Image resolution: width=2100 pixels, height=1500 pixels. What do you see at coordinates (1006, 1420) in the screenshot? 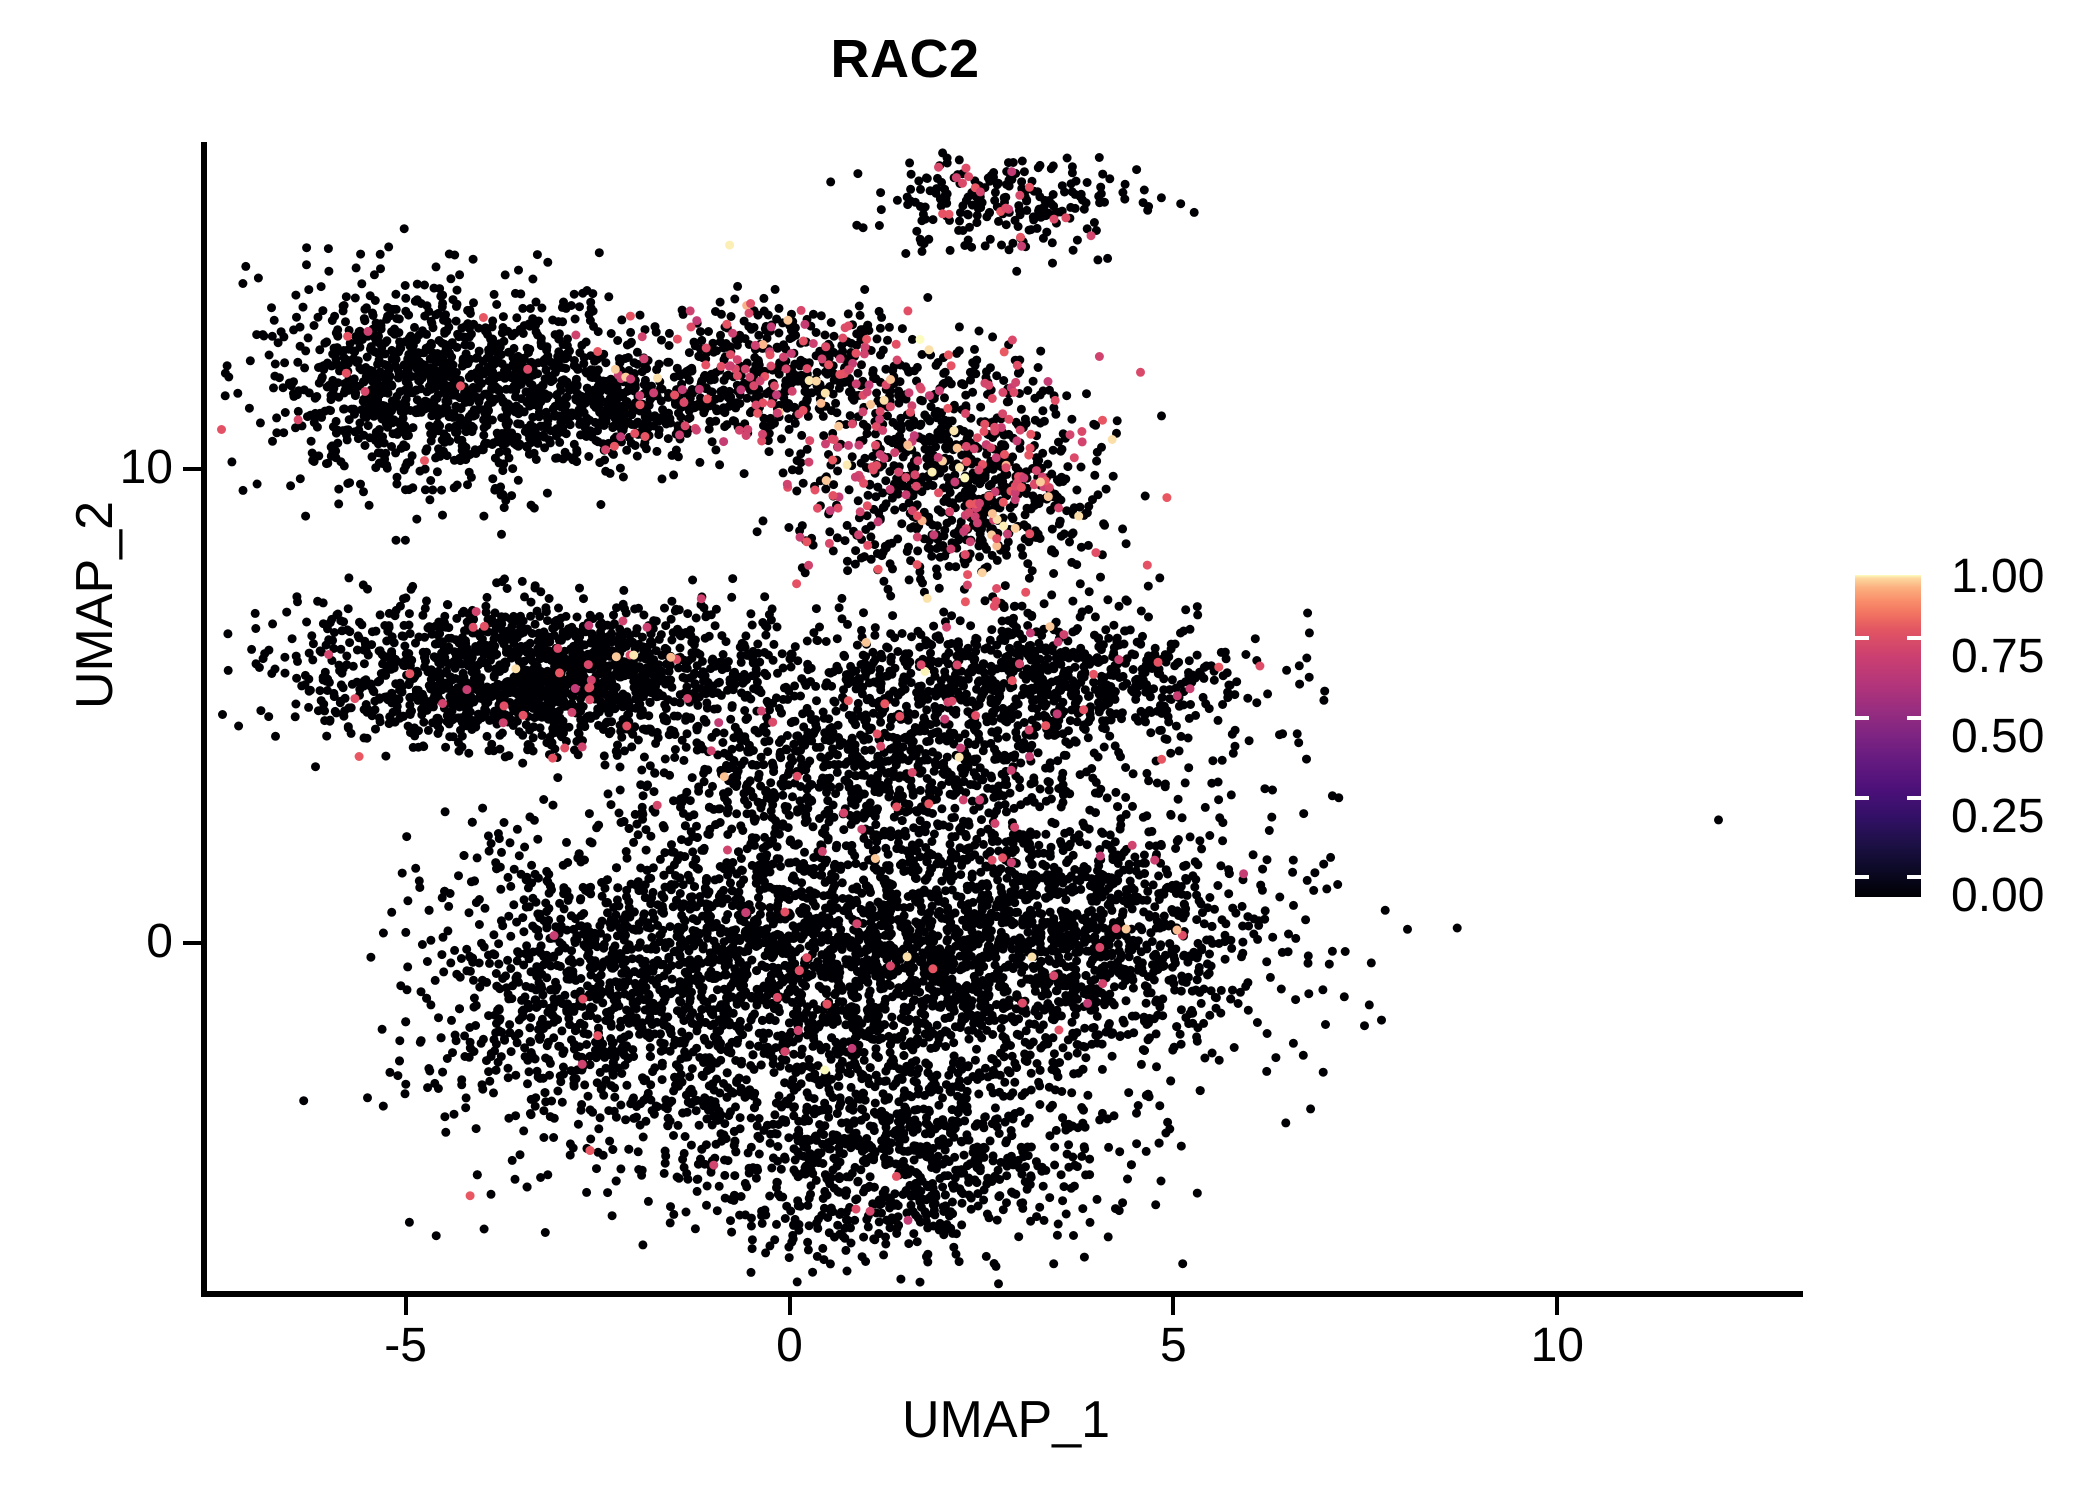
I see `x-axis-title: UMAP_1` at bounding box center [1006, 1420].